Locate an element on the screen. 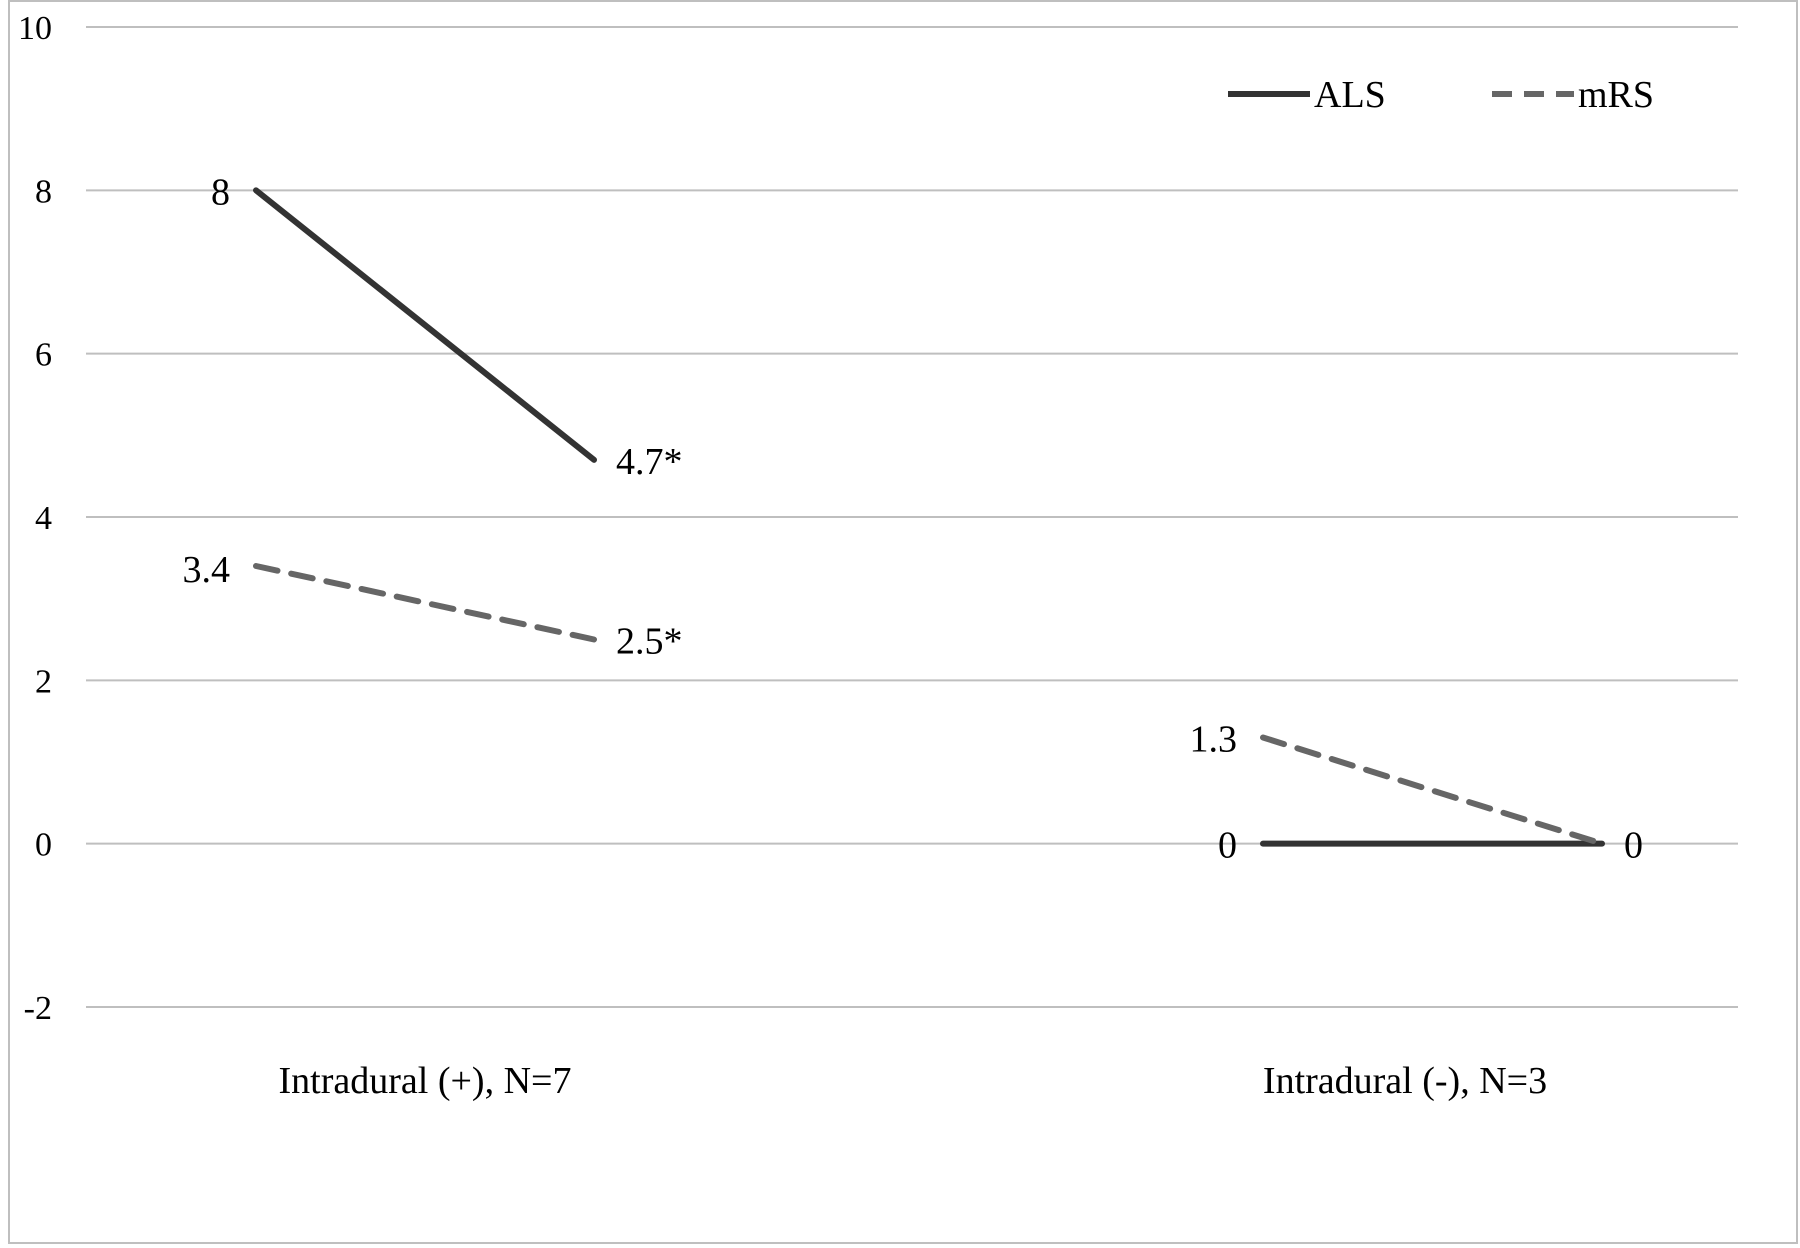  legend-label-als: ALS is located at coordinates (1350, 95).